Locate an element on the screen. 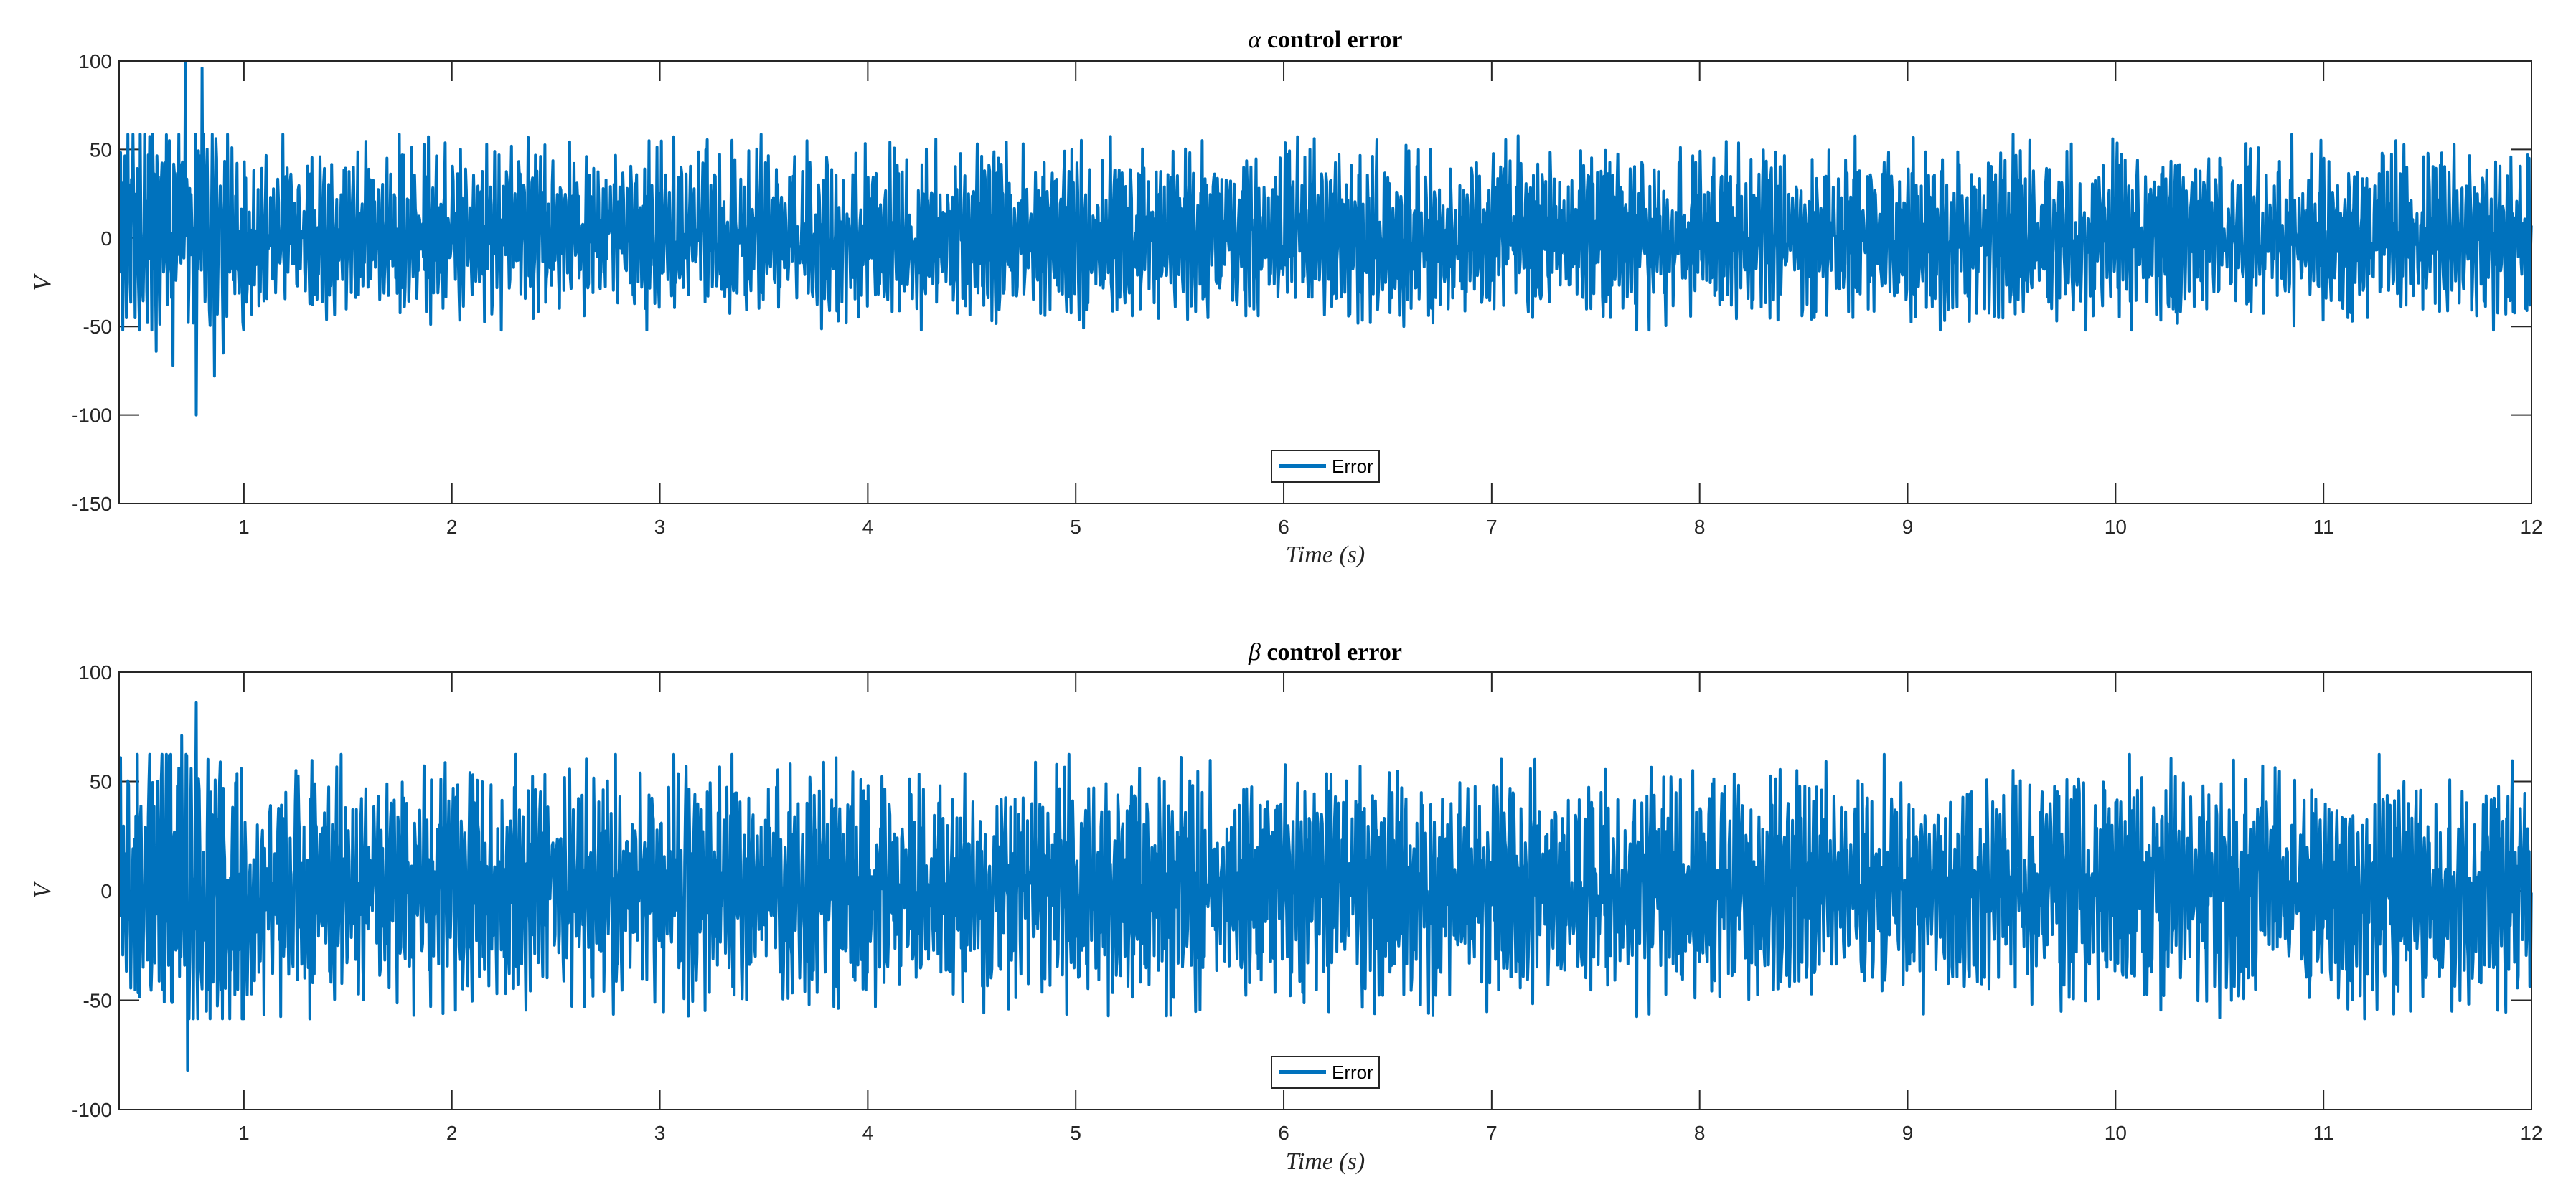 This screenshot has width=2576, height=1200. beta-x-tick-label: 11 is located at coordinates (2323, 1133).